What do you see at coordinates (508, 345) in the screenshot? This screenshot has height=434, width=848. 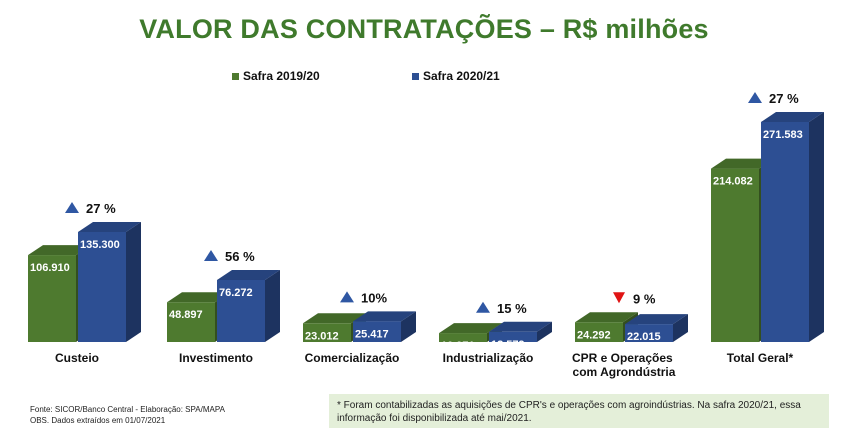 I see `bar-safra-2020-21-label: 12.579` at bounding box center [508, 345].